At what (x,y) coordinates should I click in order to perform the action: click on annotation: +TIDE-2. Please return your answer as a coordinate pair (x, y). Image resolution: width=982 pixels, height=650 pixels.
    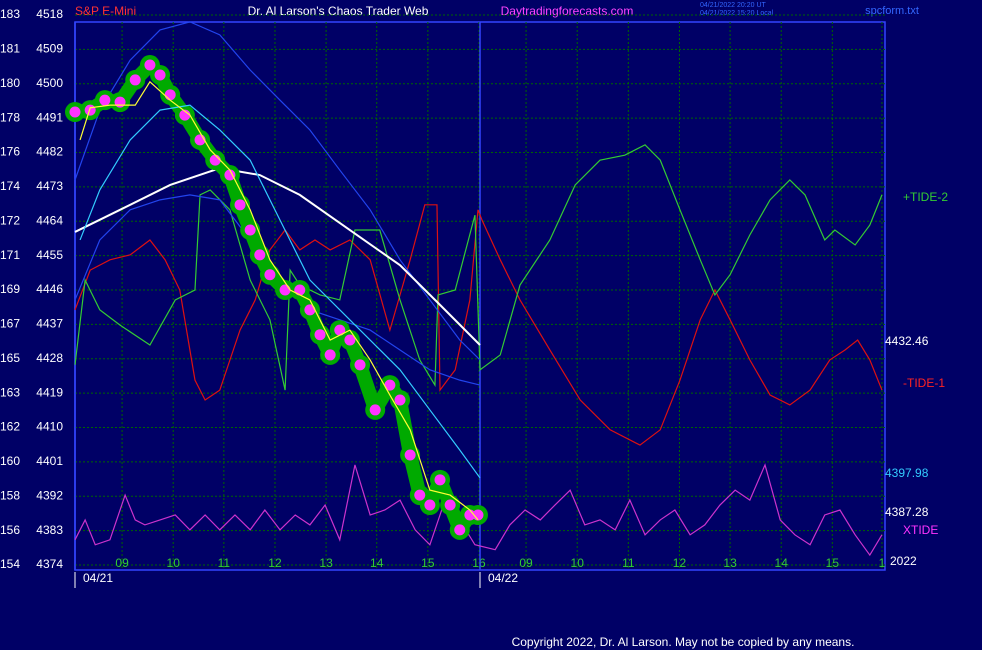
    Looking at the image, I should click on (925, 197).